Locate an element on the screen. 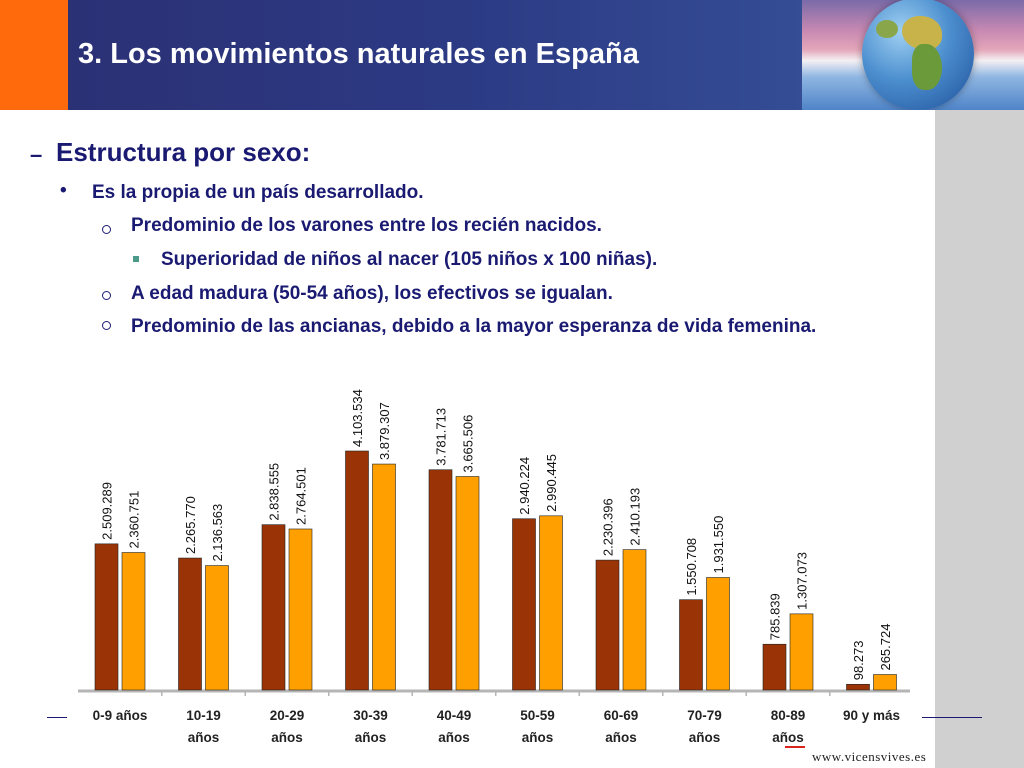 This screenshot has width=1024, height=768. bar-group: 2.940.224 2.990.445 50-59 años is located at coordinates (529, 599).